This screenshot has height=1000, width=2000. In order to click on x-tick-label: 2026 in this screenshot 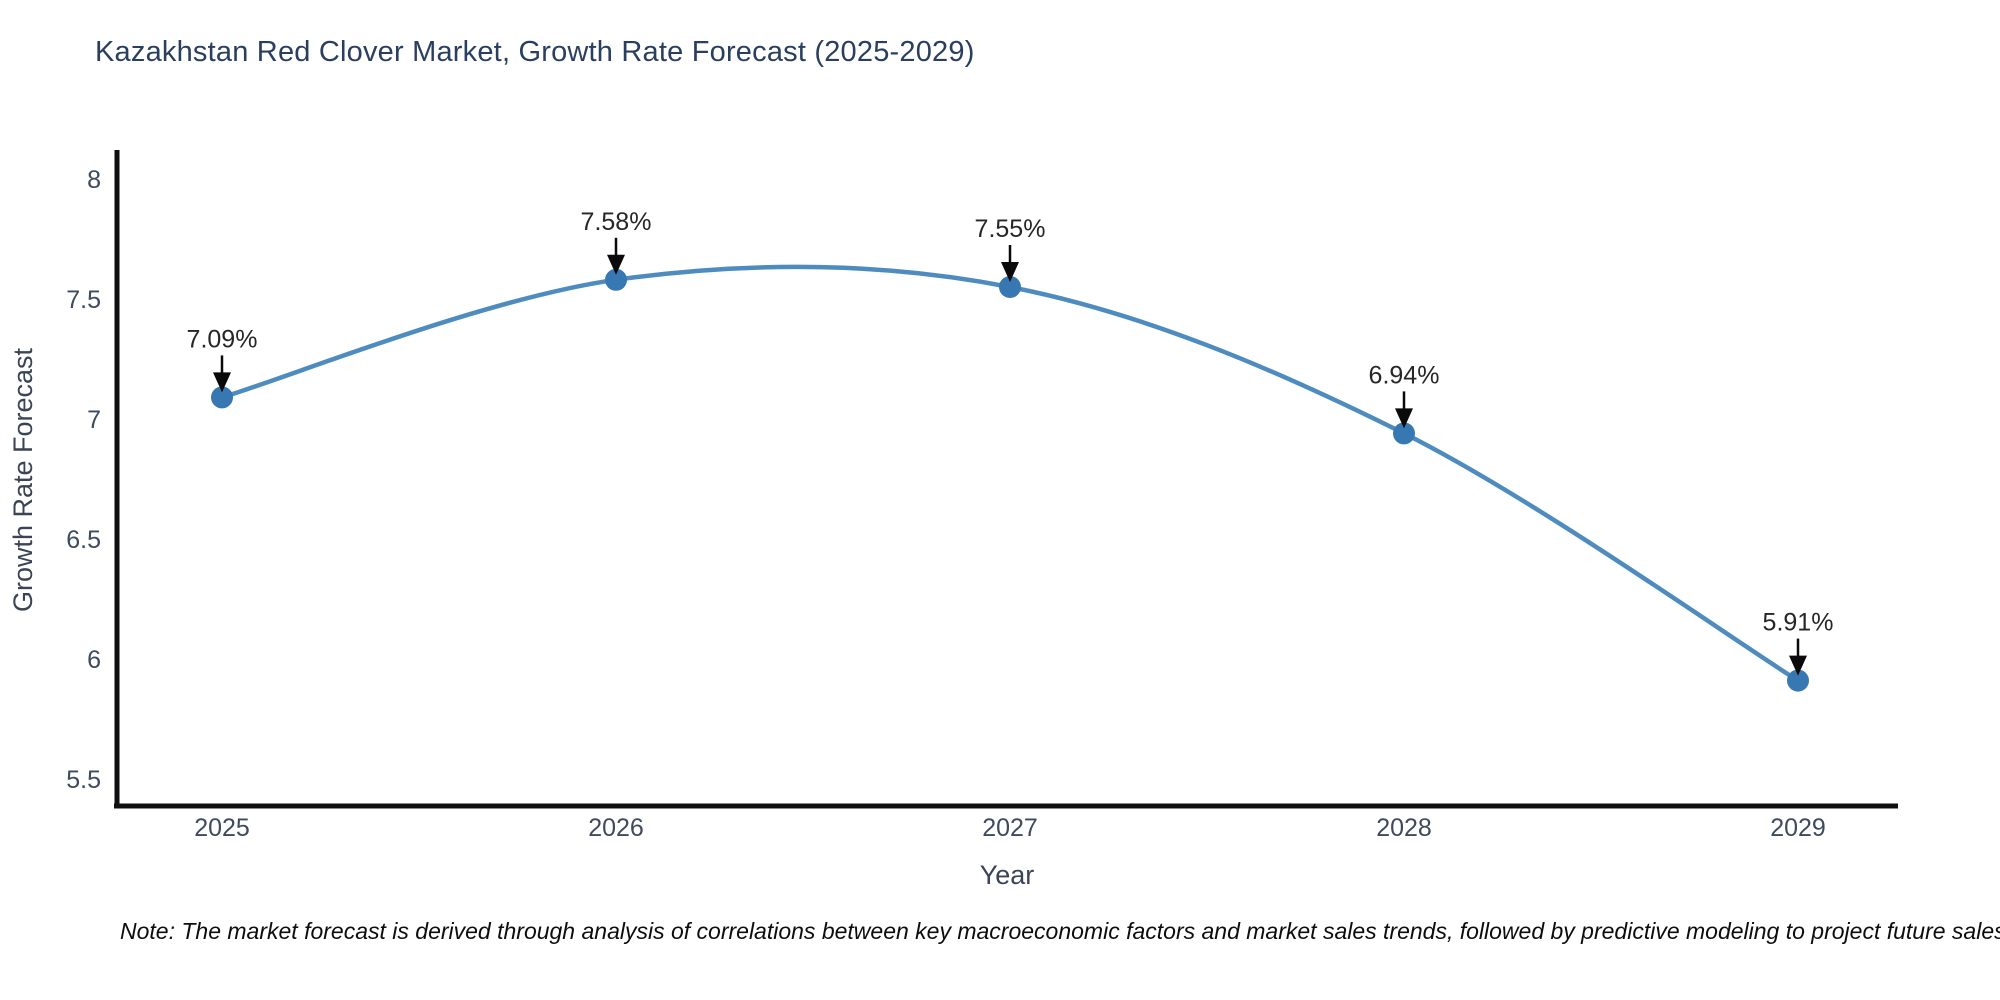, I will do `click(616, 828)`.